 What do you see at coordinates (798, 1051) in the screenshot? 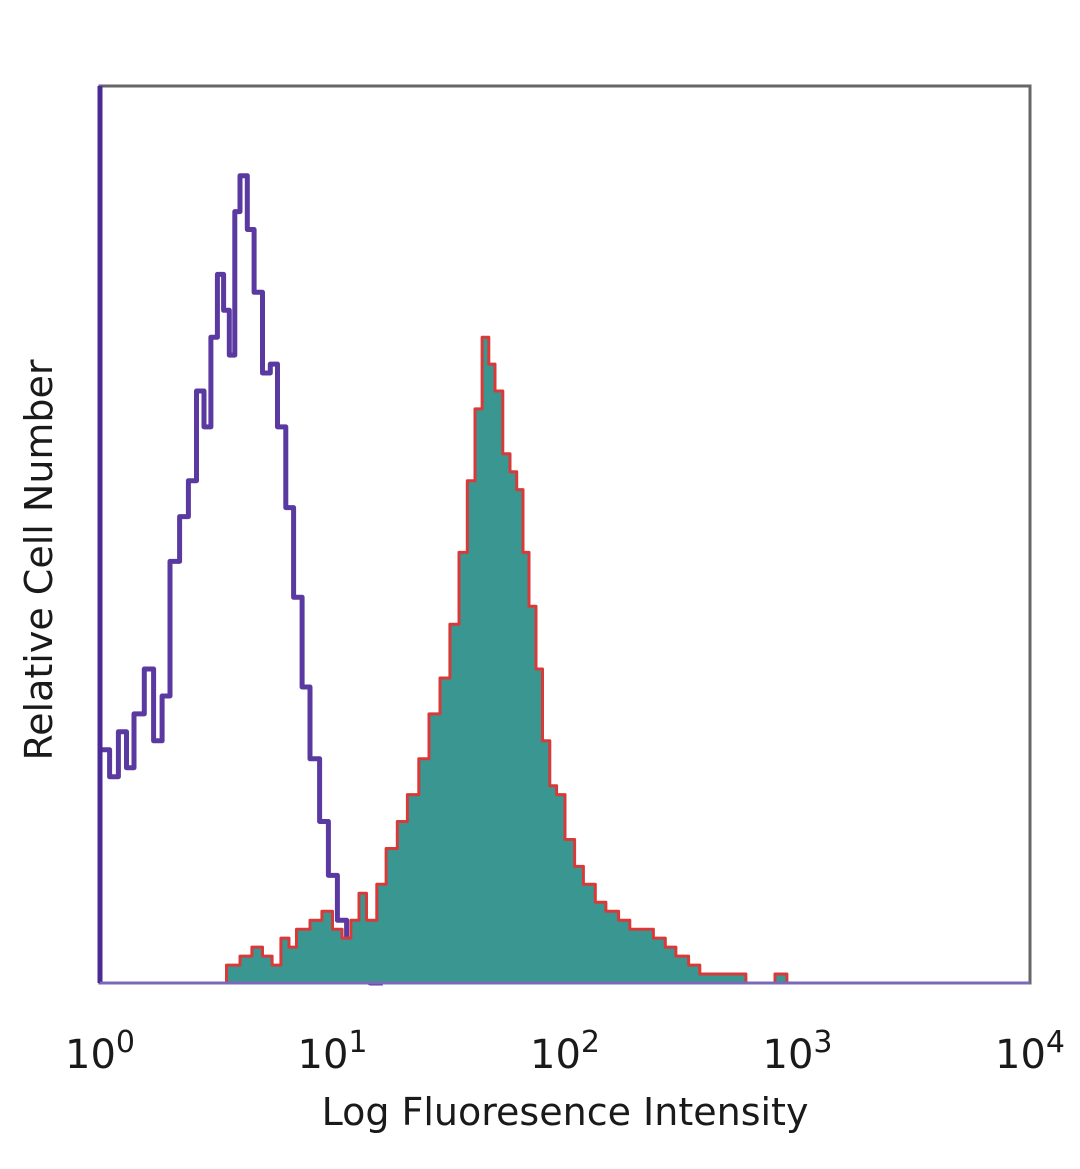
I see `x-tick-label-3: 103` at bounding box center [798, 1051].